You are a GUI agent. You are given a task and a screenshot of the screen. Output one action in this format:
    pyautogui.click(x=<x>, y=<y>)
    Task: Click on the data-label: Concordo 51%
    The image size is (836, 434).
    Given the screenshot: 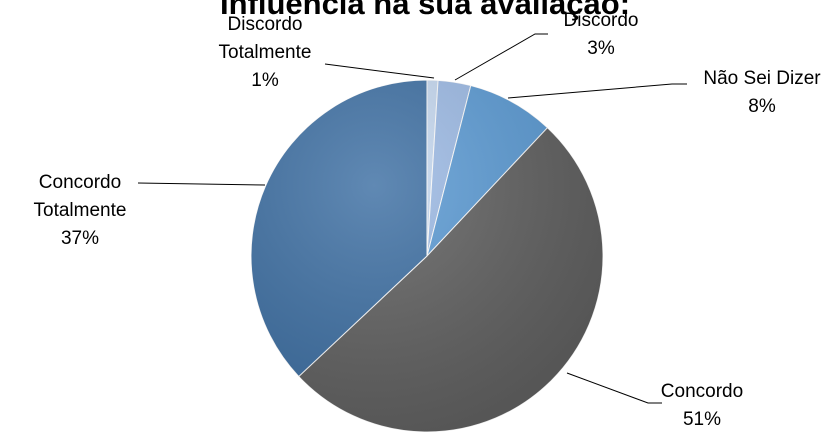 What is the action you would take?
    pyautogui.click(x=702, y=405)
    